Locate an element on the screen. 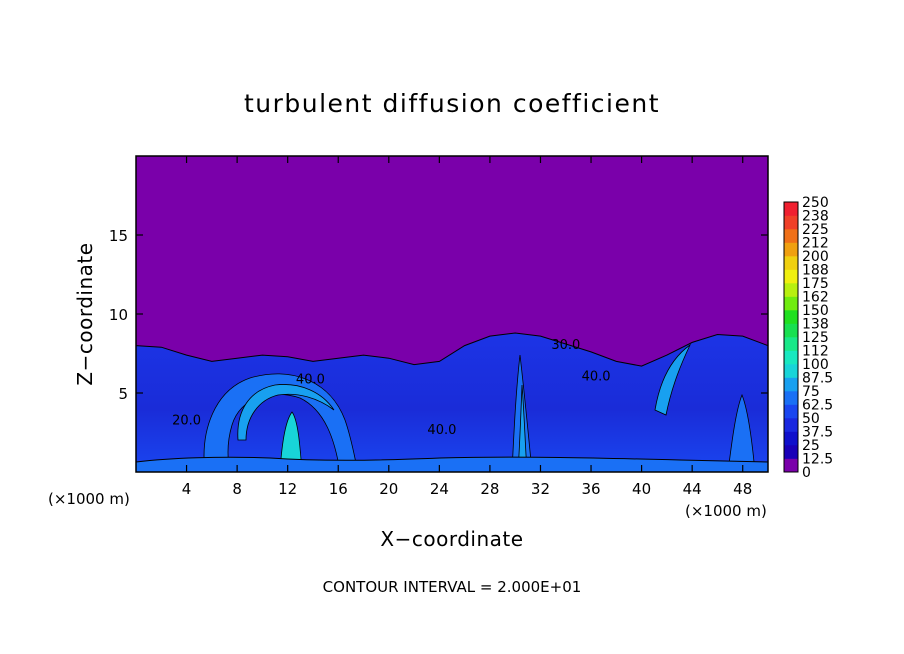  colorbar-tick-label: 0 is located at coordinates (806, 473).